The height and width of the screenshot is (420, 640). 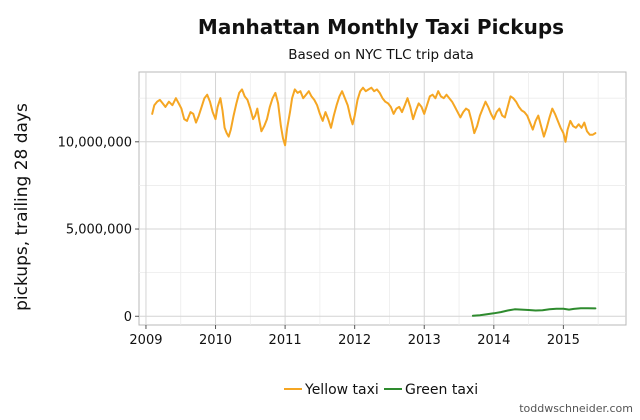 What do you see at coordinates (534, 312) in the screenshot?
I see `green-taxi-line` at bounding box center [534, 312].